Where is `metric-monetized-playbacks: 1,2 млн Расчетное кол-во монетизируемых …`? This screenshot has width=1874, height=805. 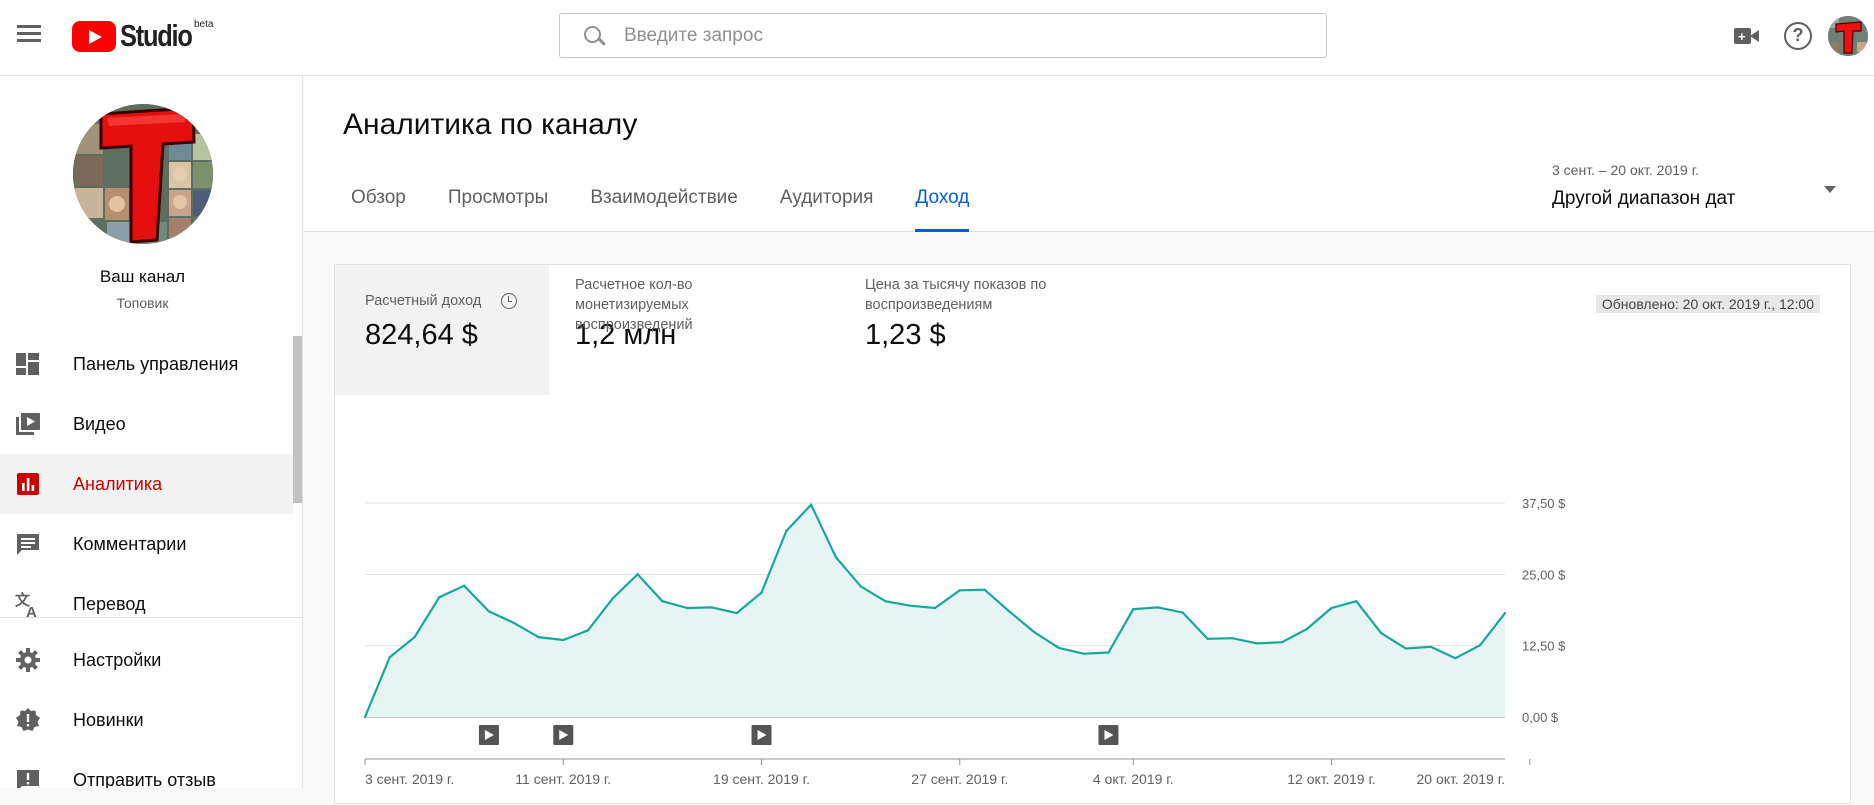 metric-monetized-playbacks: 1,2 млн Расчетное кол-во монетизируемых … is located at coordinates (694, 330).